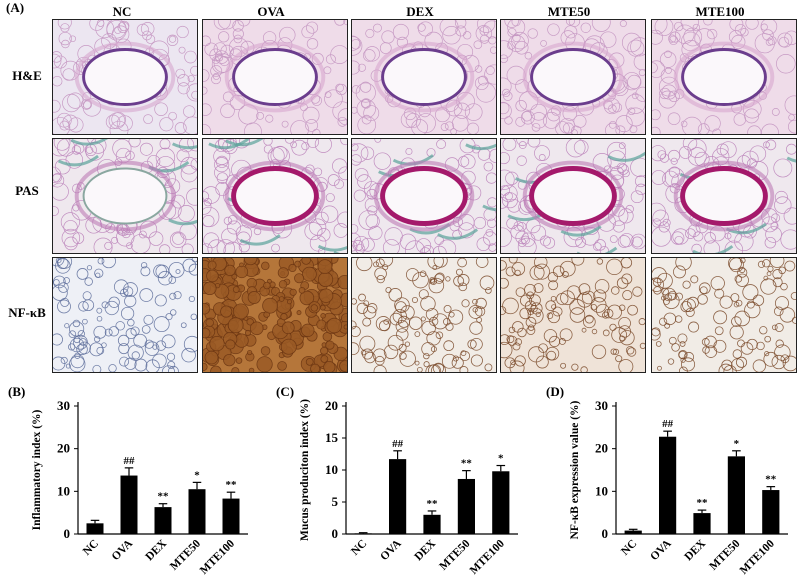 This screenshot has width=800, height=585. Describe the element at coordinates (724, 77) in the screenshot. I see `micrograph-he-mte100` at that location.